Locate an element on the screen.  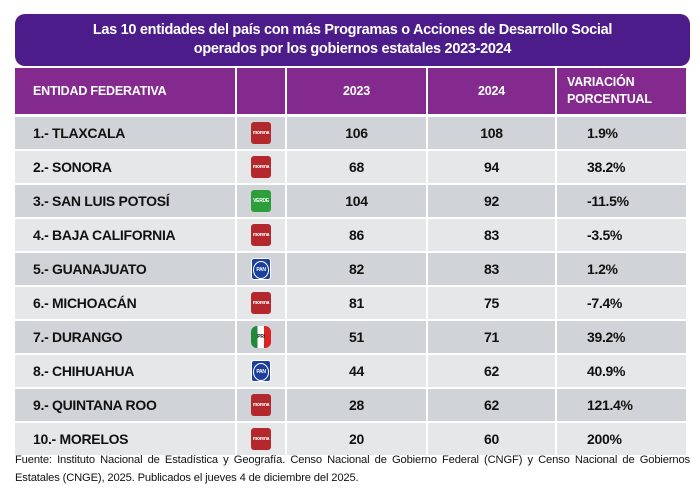
table-row: 1.- TLAXCALA morena 106 108 1.9% is located at coordinates (350, 134).